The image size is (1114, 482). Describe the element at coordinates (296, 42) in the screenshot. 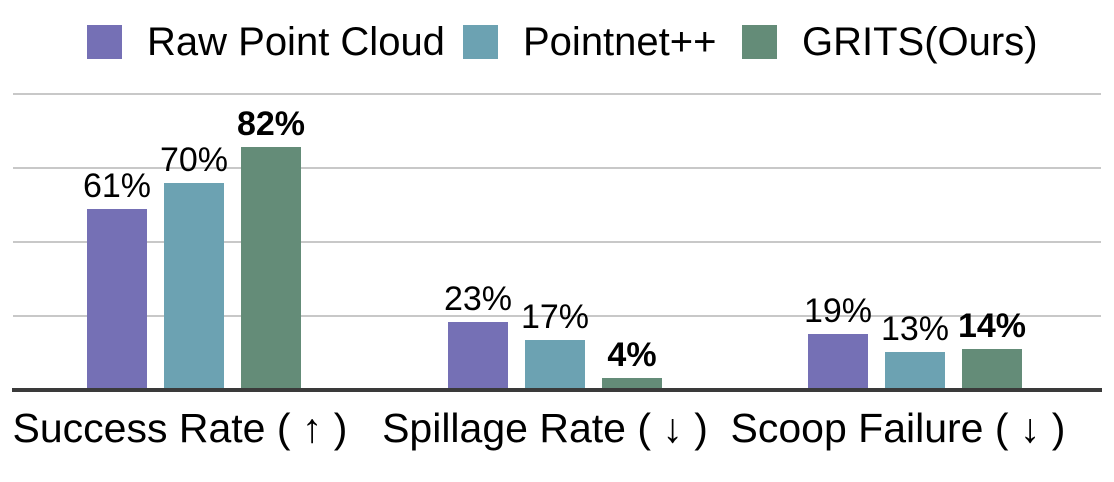

I see `legend-label: Raw Point Cloud` at that location.